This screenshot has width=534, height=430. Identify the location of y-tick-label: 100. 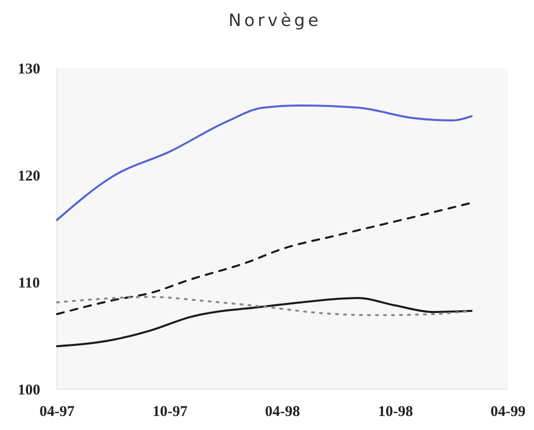
(29, 390).